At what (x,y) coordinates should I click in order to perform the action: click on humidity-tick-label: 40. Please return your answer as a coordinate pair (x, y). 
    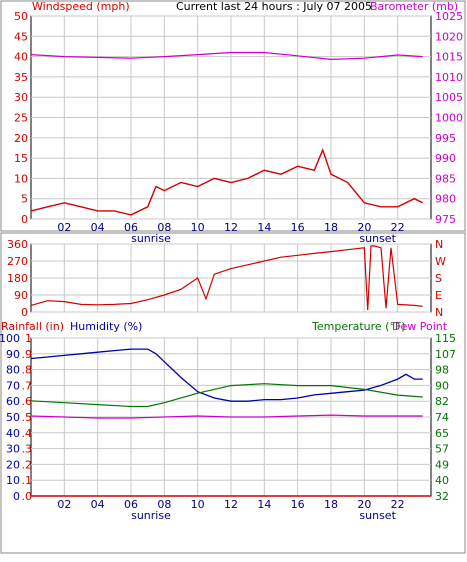
    Looking at the image, I should click on (13, 433).